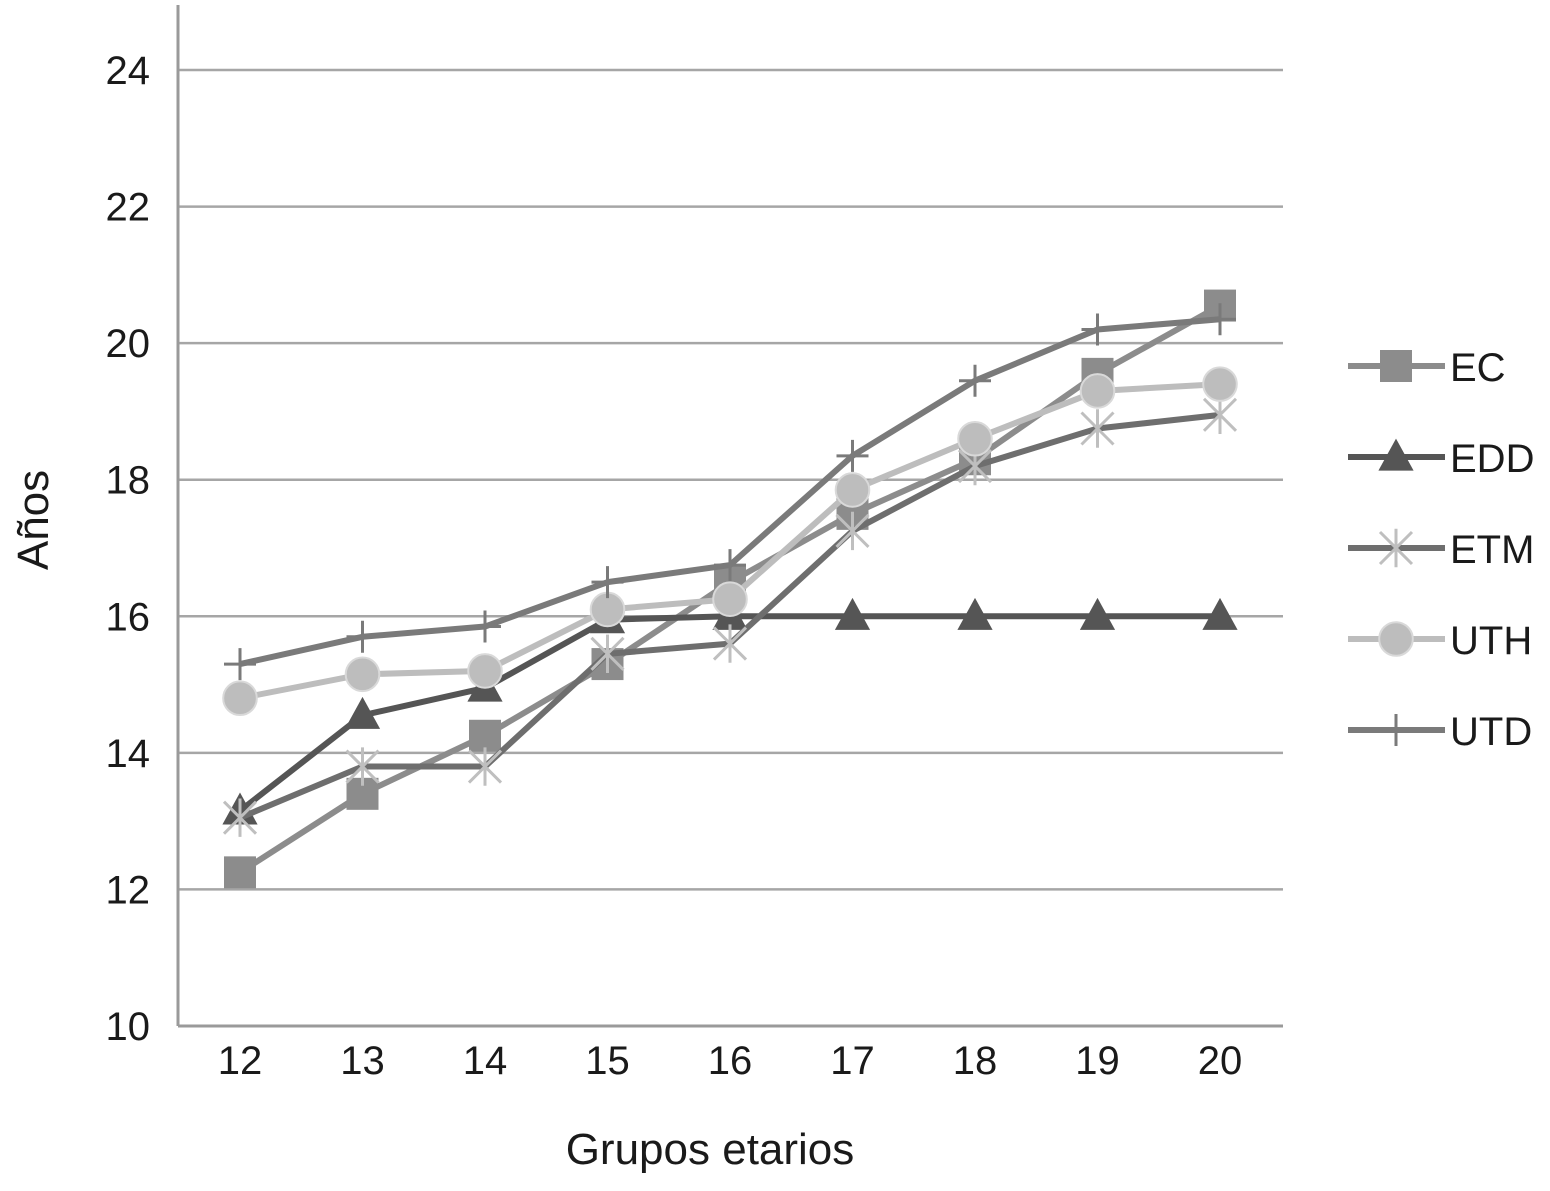  I want to click on y-tick-label: 22, so click(128, 208).